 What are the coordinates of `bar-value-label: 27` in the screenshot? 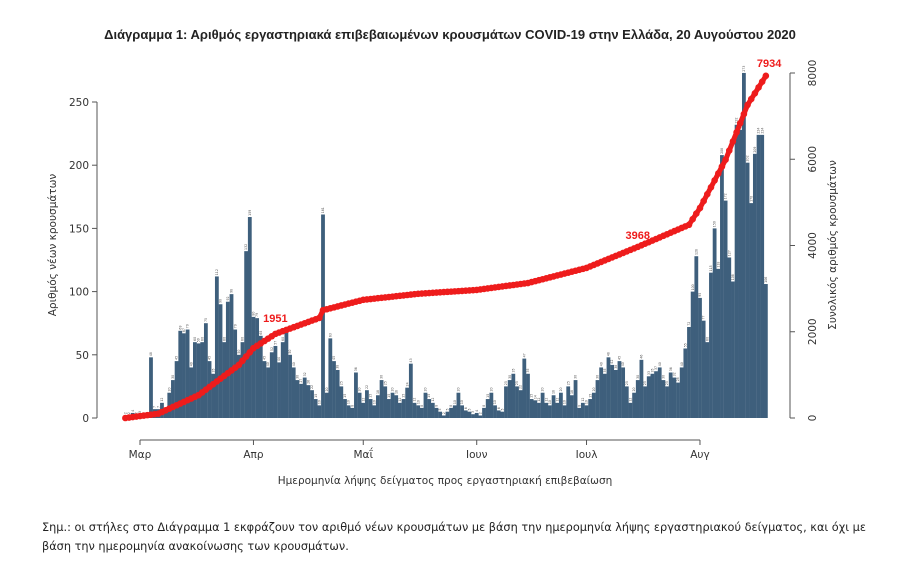 It's located at (301, 381).